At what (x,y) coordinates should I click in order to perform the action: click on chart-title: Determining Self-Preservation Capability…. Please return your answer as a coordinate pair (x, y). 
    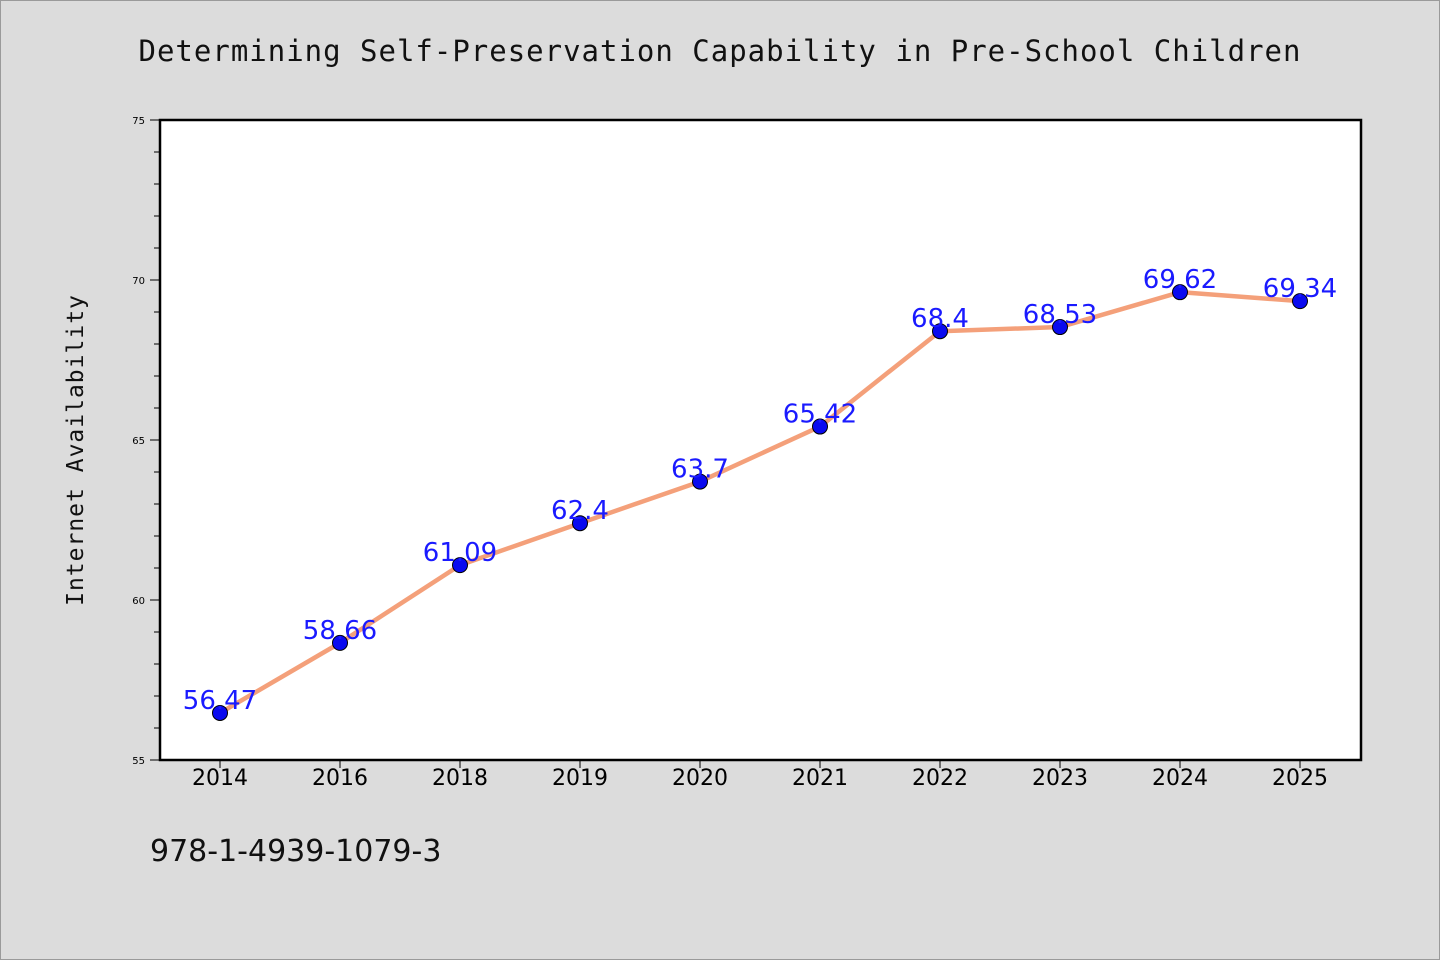
    Looking at the image, I should click on (720, 51).